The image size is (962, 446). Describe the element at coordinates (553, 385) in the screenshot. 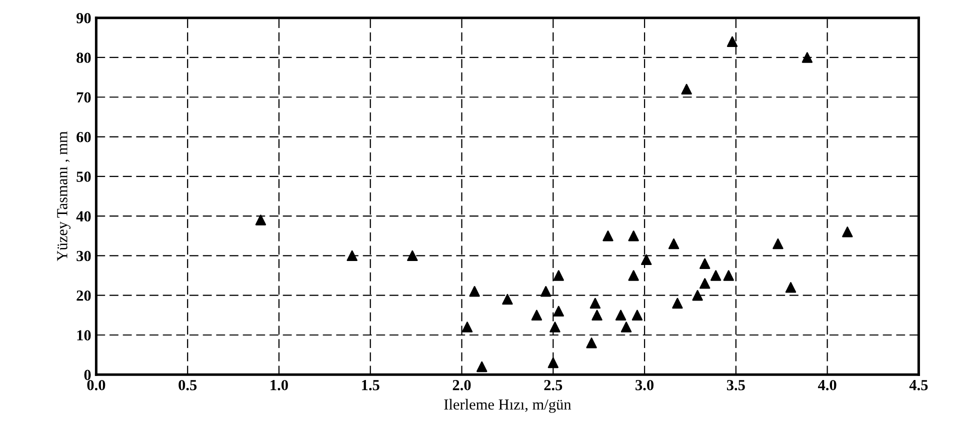

I see `x-tick-label: 2.5` at that location.